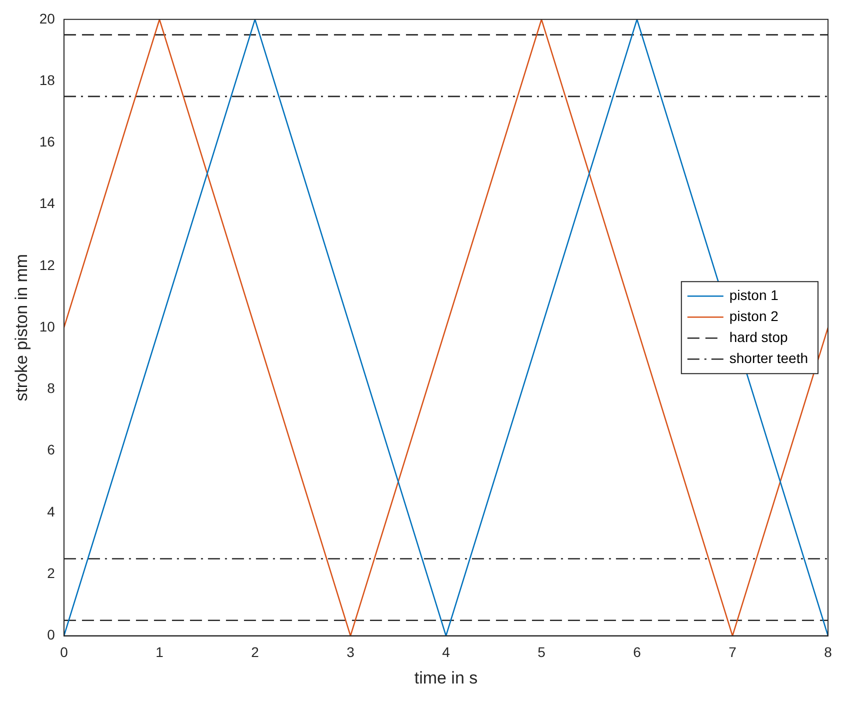 The image size is (856, 701). I want to click on x-tick-label: 0, so click(64, 652).